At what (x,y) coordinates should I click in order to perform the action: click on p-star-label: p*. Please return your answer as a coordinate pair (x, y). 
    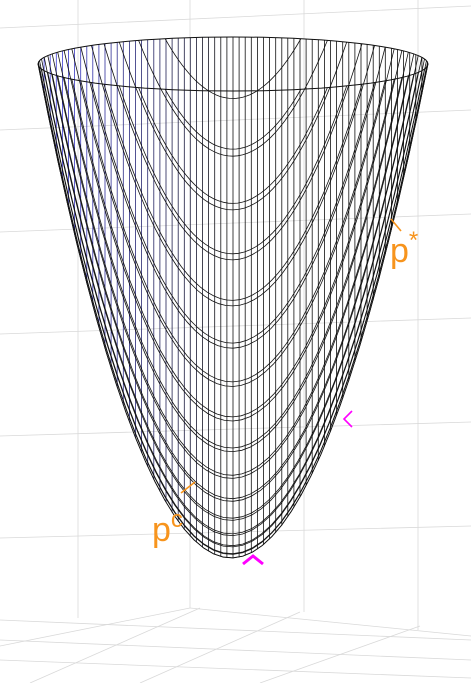
    Looking at the image, I should click on (404, 248).